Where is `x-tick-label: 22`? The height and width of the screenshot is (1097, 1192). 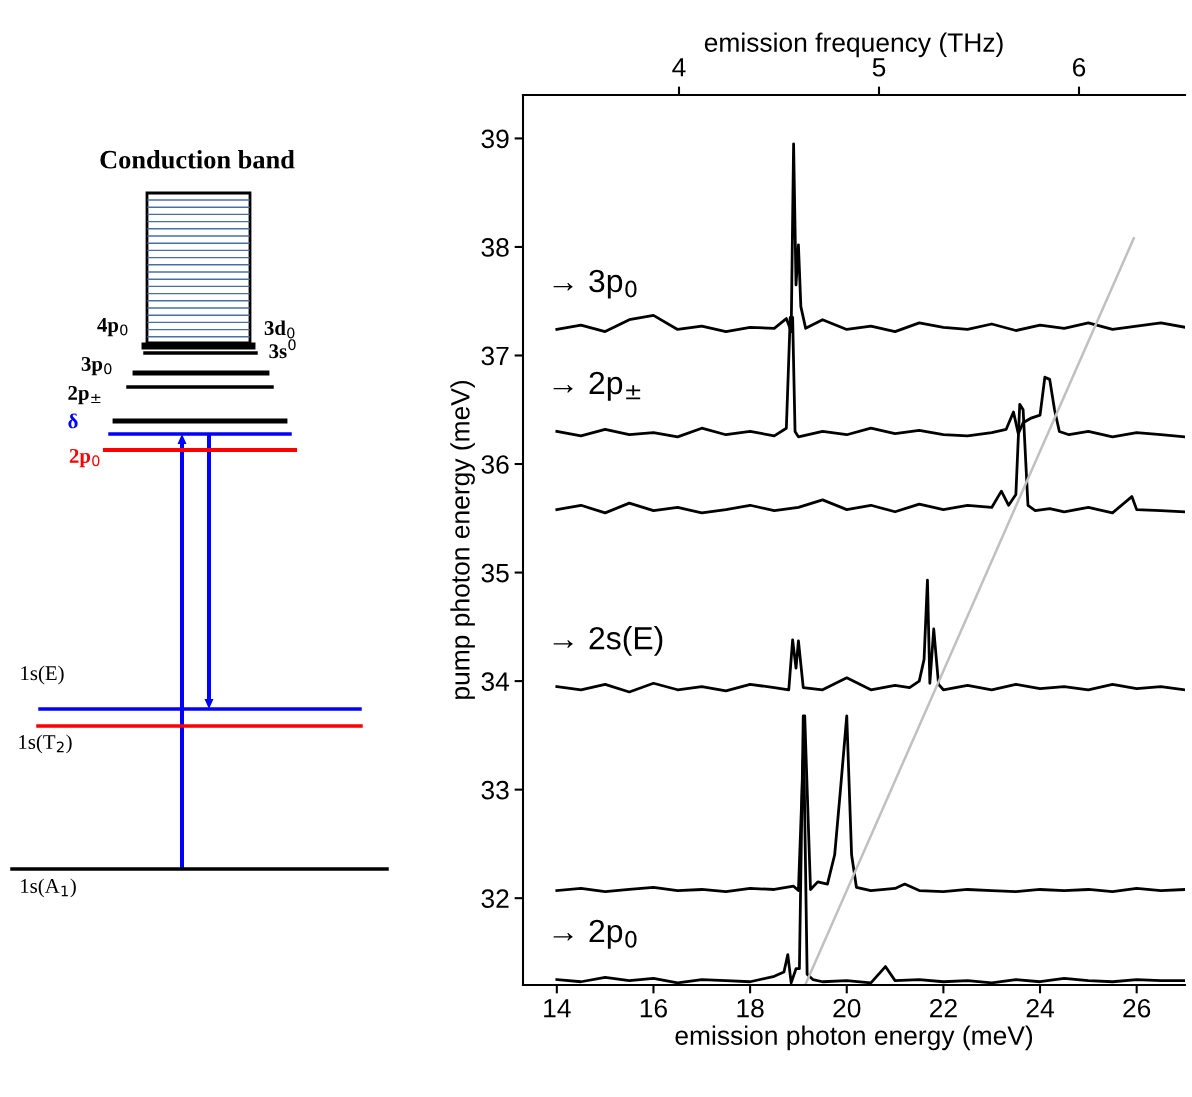
x-tick-label: 22 is located at coordinates (943, 1008).